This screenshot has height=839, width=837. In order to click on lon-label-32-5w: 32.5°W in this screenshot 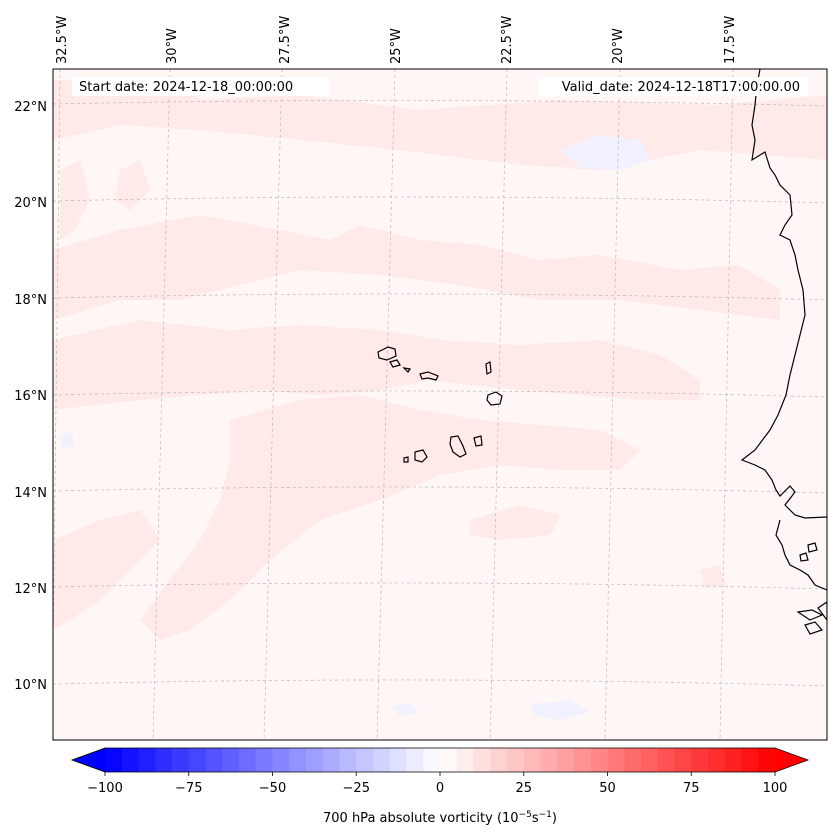, I will do `click(62, 40)`.